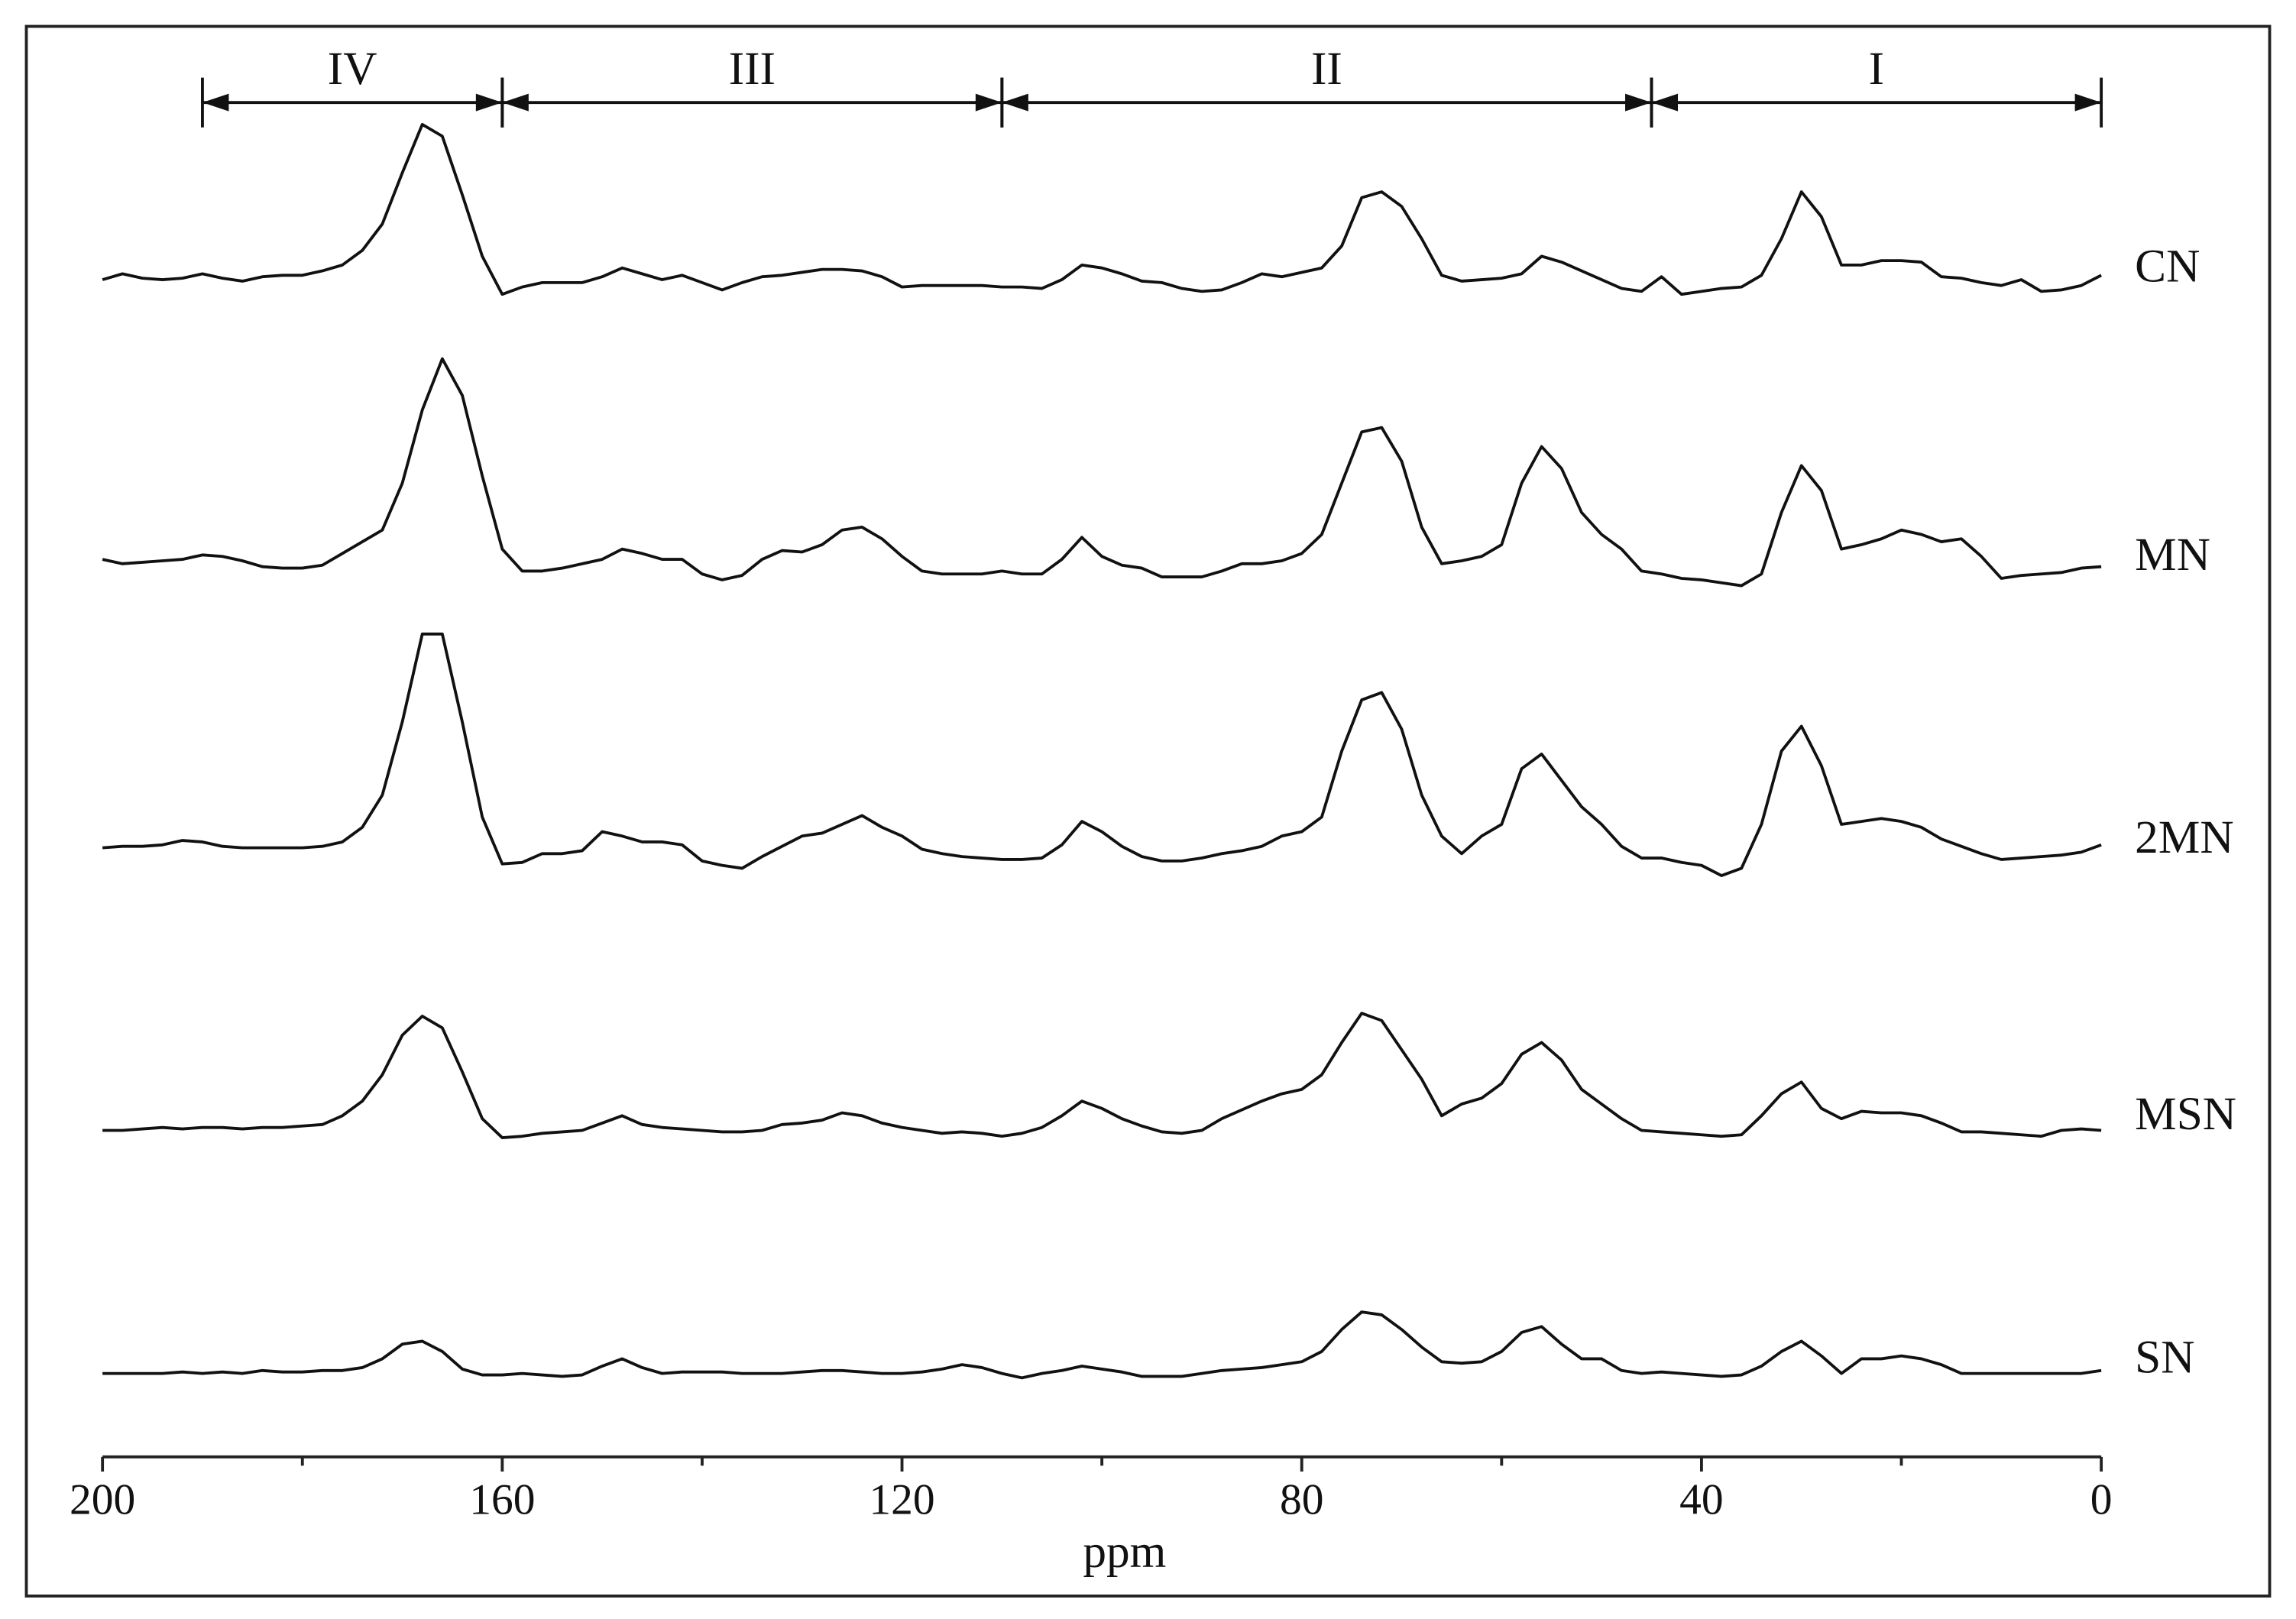 Image resolution: width=2296 pixels, height=1619 pixels. What do you see at coordinates (353, 69) in the screenshot?
I see `region-label: IV` at bounding box center [353, 69].